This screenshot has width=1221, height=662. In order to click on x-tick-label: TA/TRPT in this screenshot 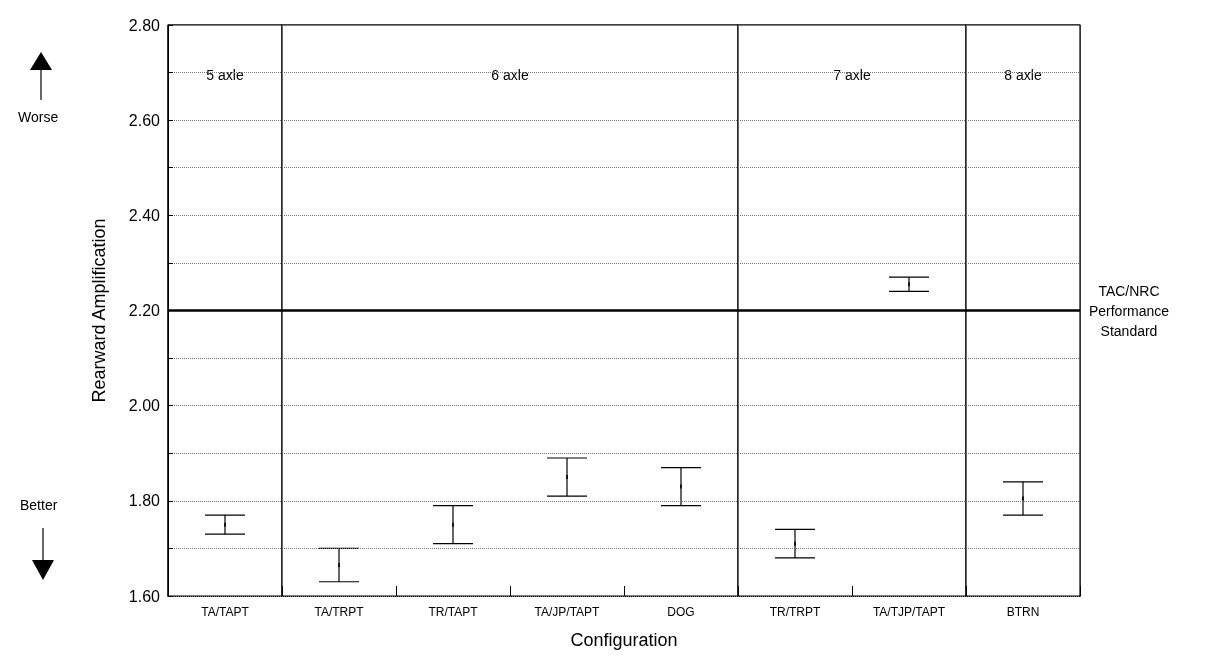, I will do `click(339, 612)`.